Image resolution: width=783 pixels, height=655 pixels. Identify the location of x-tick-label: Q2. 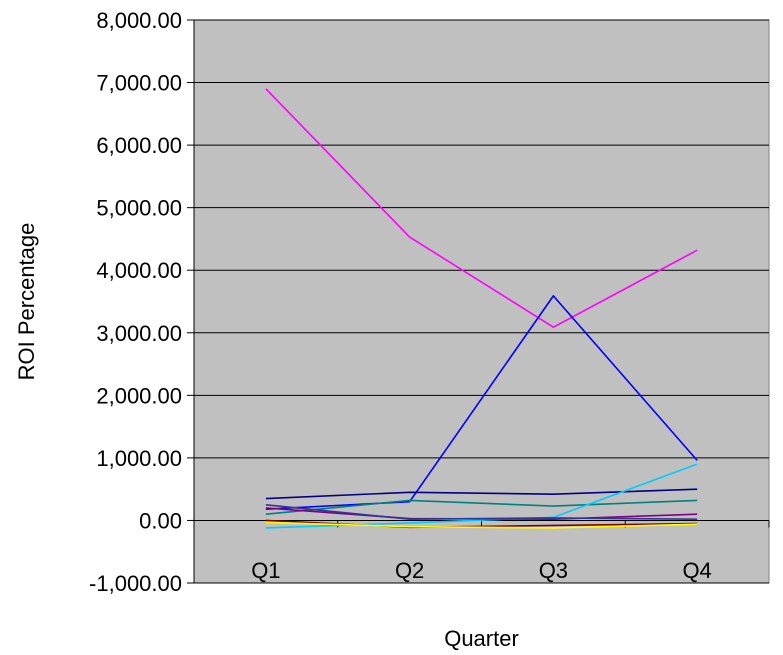
(409, 570).